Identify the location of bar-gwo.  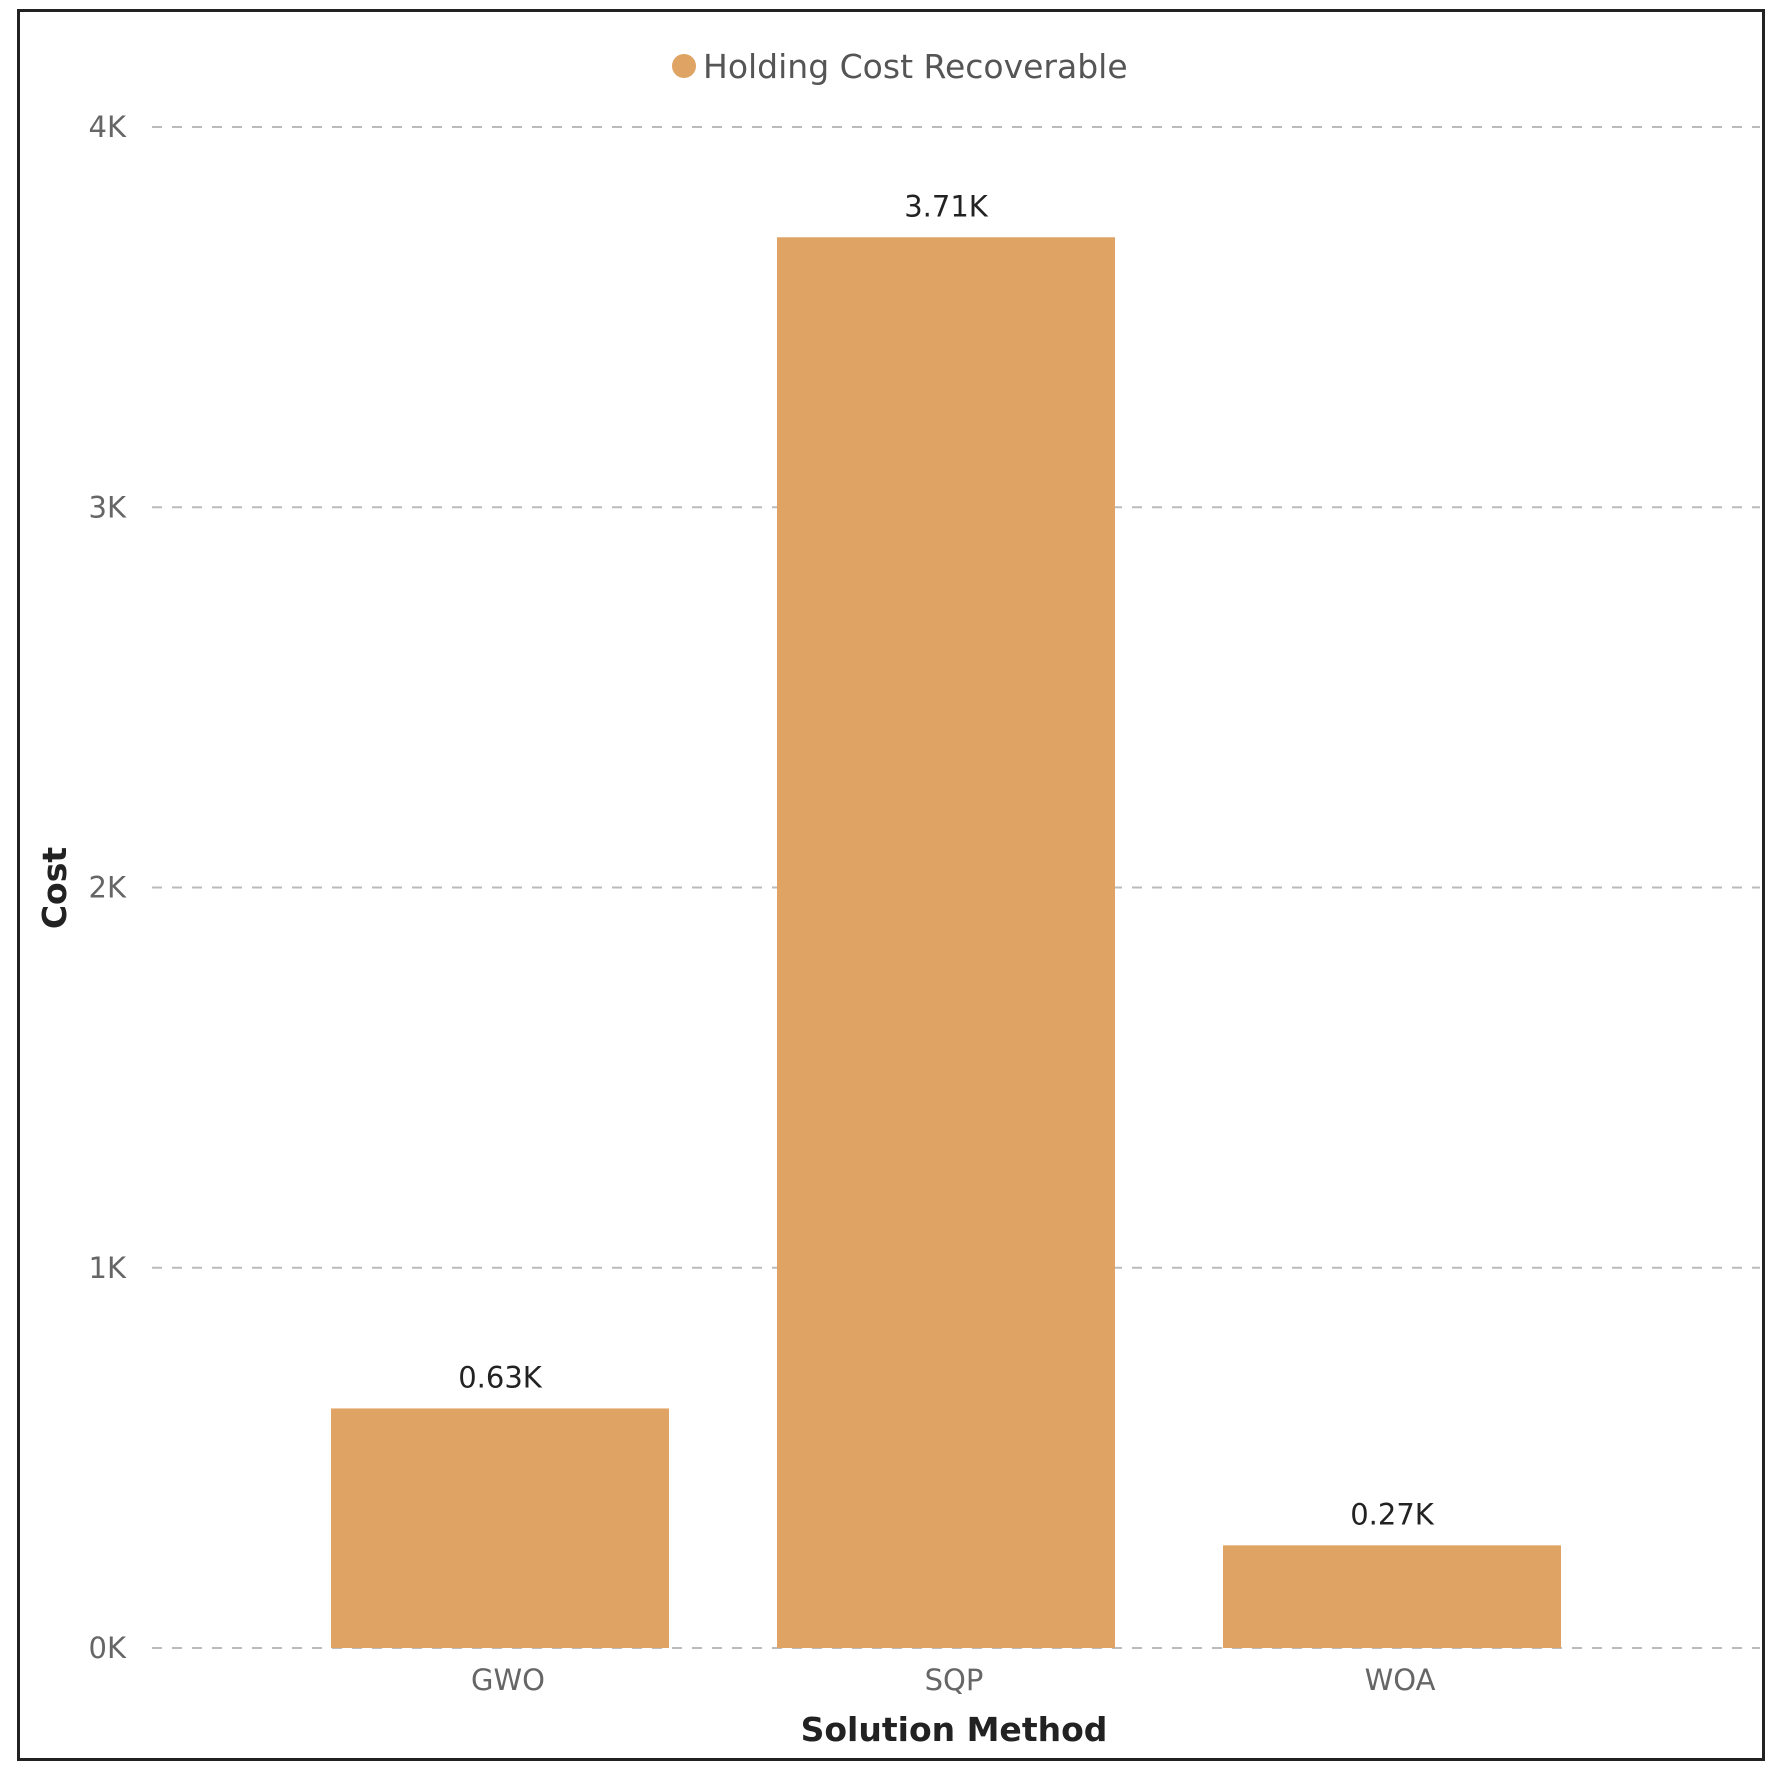
(500, 1528).